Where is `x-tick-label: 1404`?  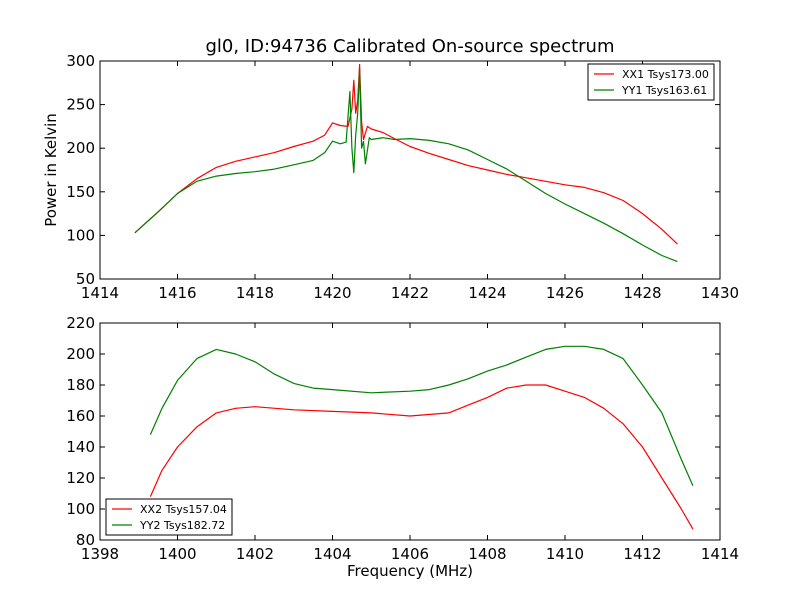 x-tick-label: 1404 is located at coordinates (332, 554).